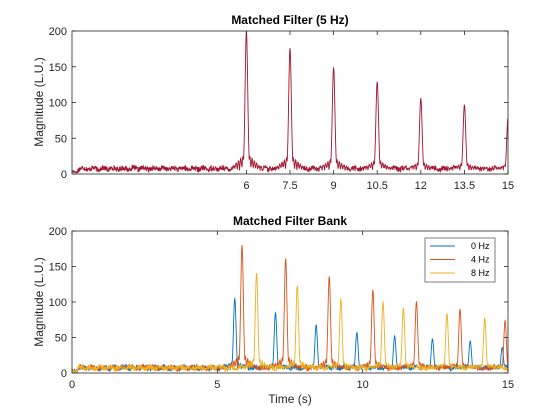  Describe the element at coordinates (246, 186) in the screenshot. I see `x-tick-label: 6` at that location.